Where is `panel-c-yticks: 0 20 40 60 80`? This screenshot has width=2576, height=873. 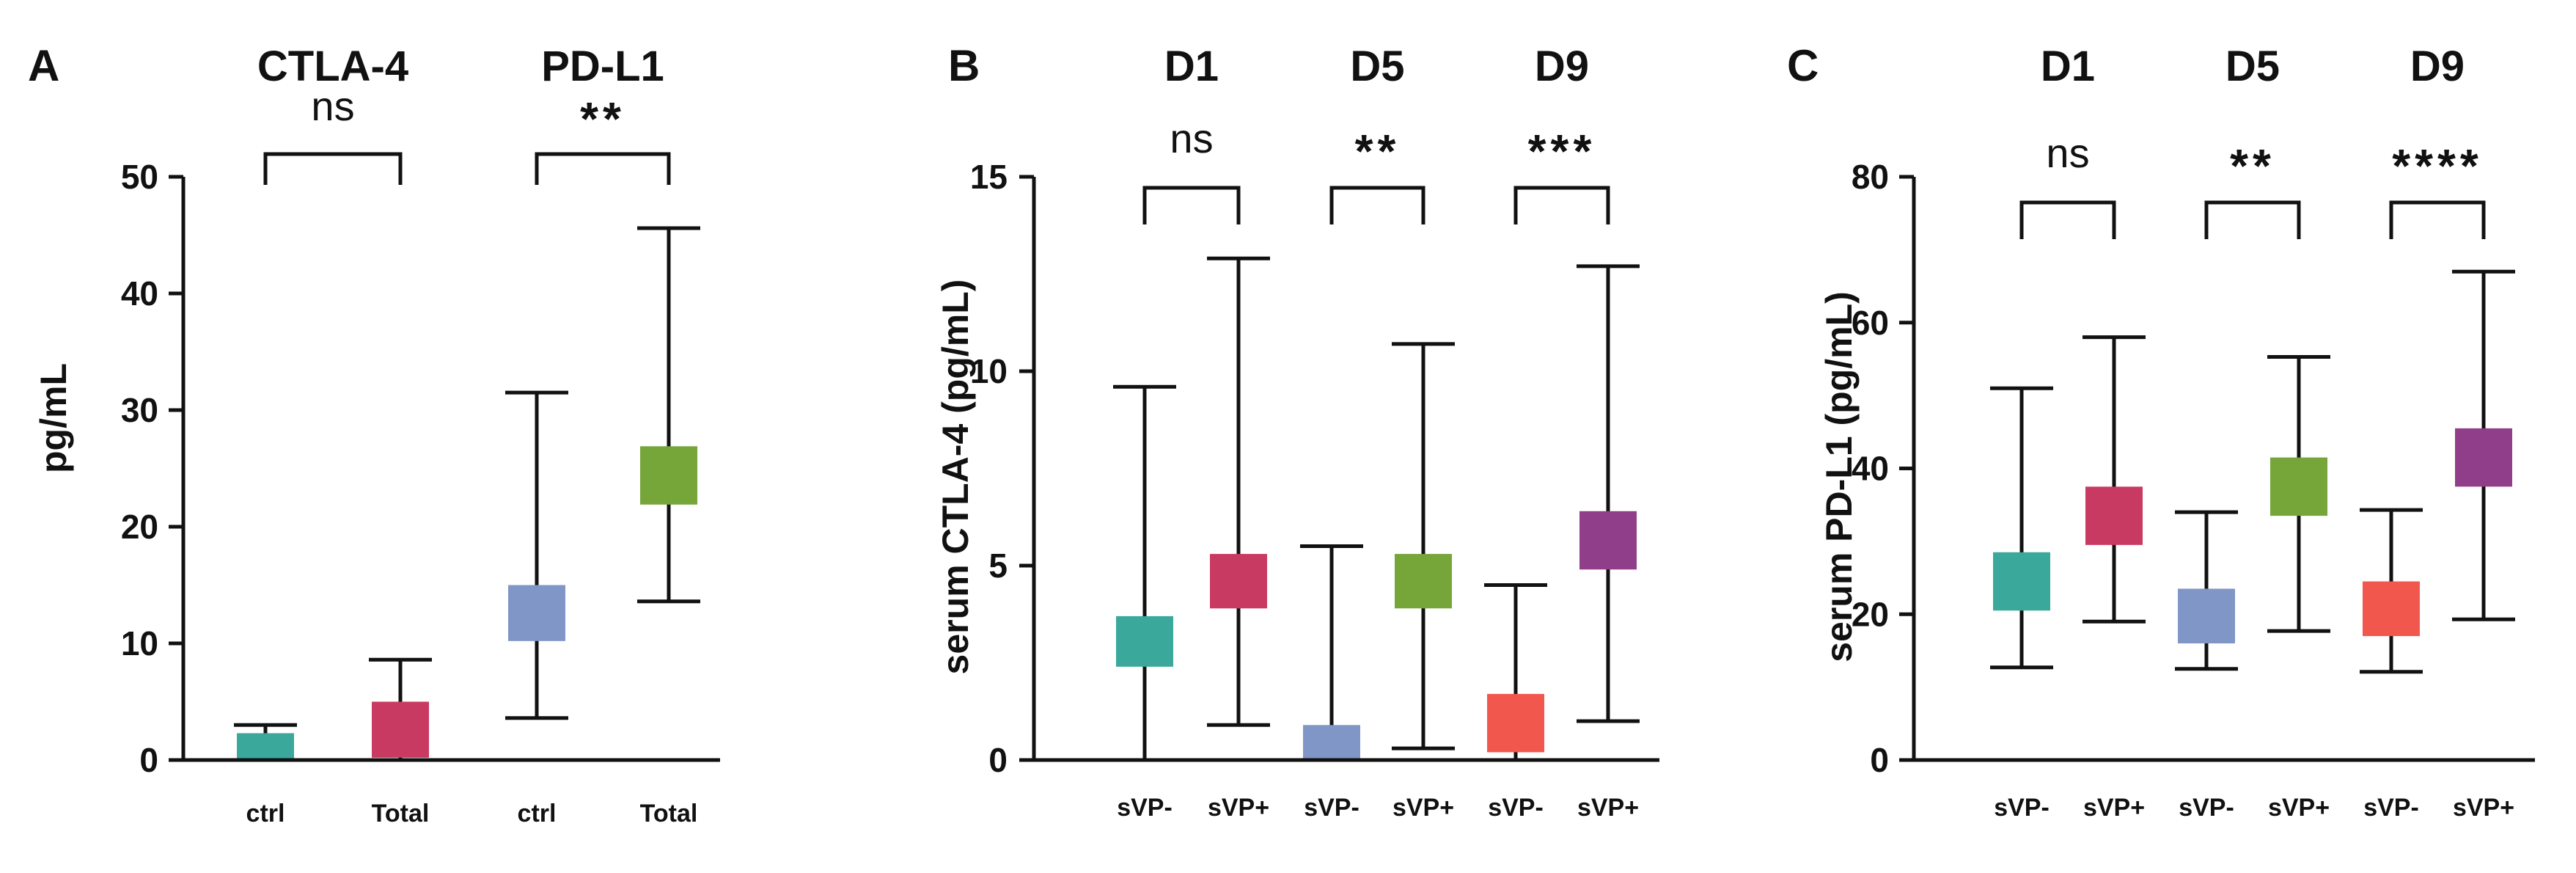 panel-c-yticks: 0 20 40 60 80 is located at coordinates (1883, 468).